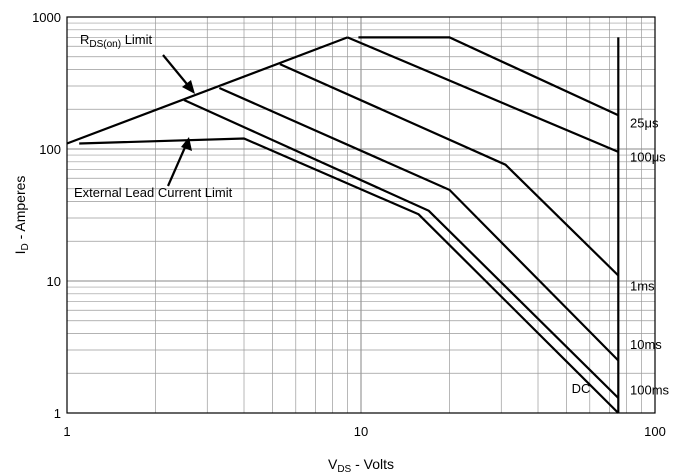 The image size is (677, 475). I want to click on lead-limit-arrow, so click(177, 165).